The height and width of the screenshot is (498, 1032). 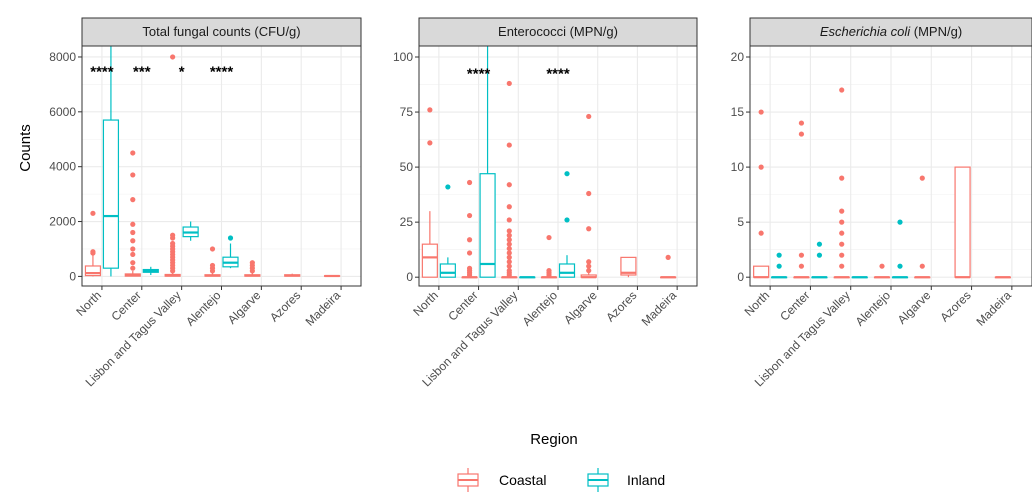 I want to click on panel-title: Escherichia coli (MPN/g), so click(x=891, y=31).